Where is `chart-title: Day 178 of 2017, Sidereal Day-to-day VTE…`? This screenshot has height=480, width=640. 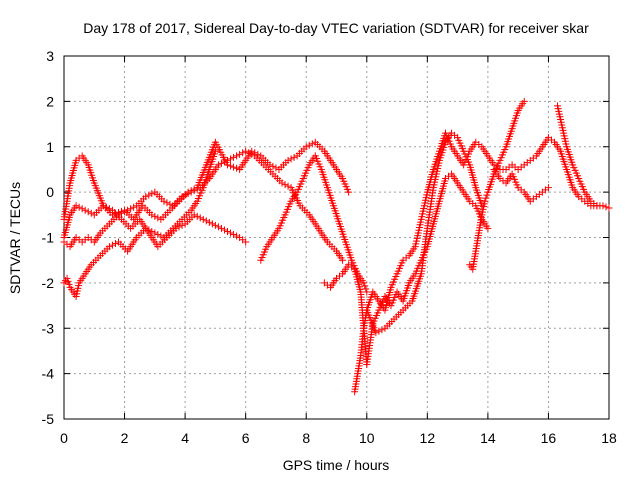
chart-title: Day 178 of 2017, Sidereal Day-to-day VTE… is located at coordinates (336, 28).